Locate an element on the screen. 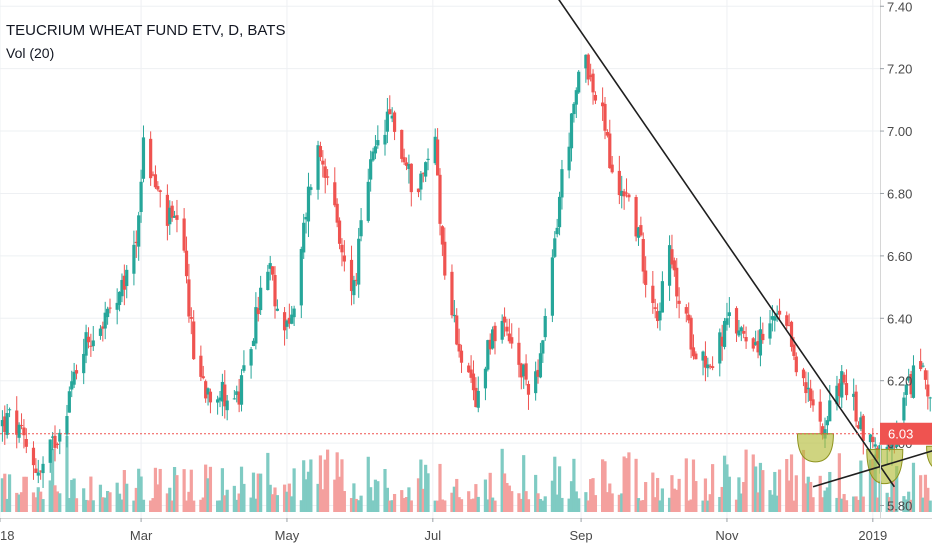 This screenshot has height=550, width=932. trendline is located at coordinates (872, 464).